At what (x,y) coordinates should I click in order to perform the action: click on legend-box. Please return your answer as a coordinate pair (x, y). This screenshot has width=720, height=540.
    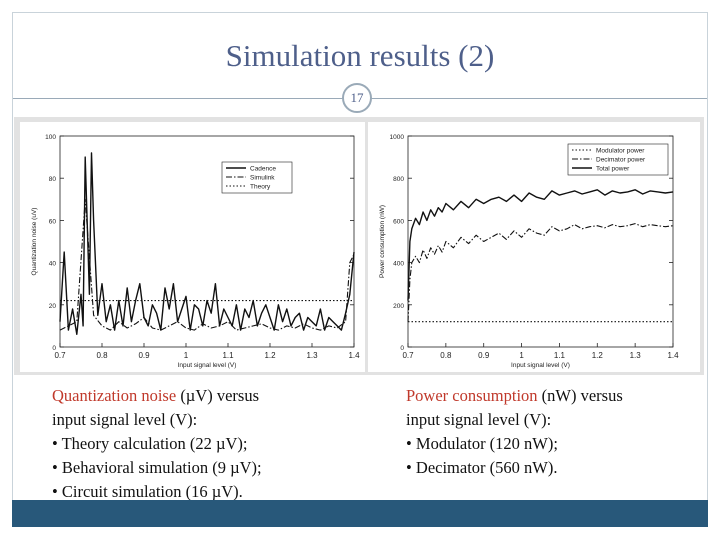
    Looking at the image, I should click on (257, 177).